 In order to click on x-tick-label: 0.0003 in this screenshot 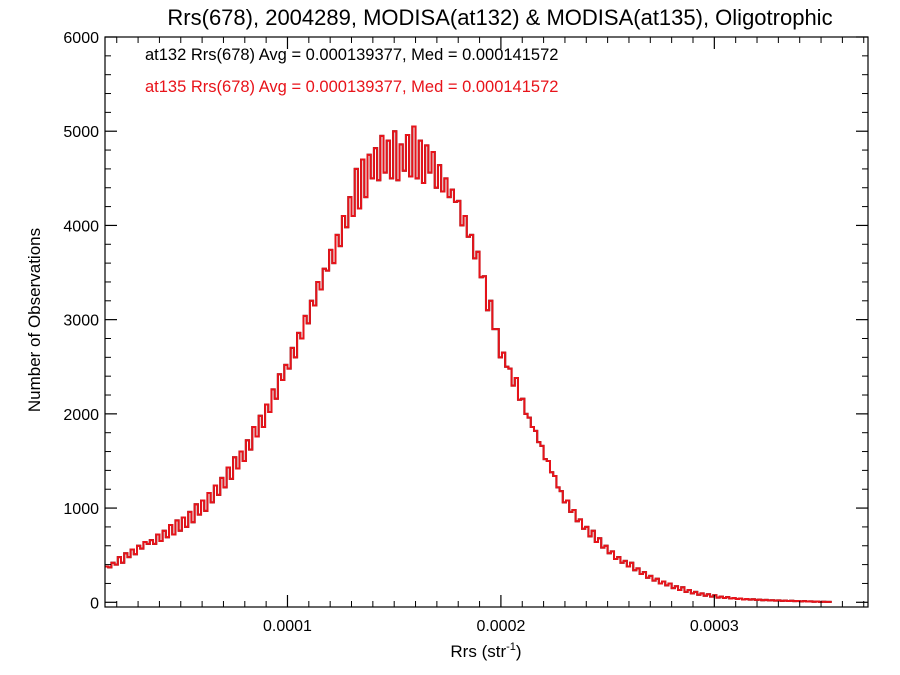, I will do `click(714, 626)`.